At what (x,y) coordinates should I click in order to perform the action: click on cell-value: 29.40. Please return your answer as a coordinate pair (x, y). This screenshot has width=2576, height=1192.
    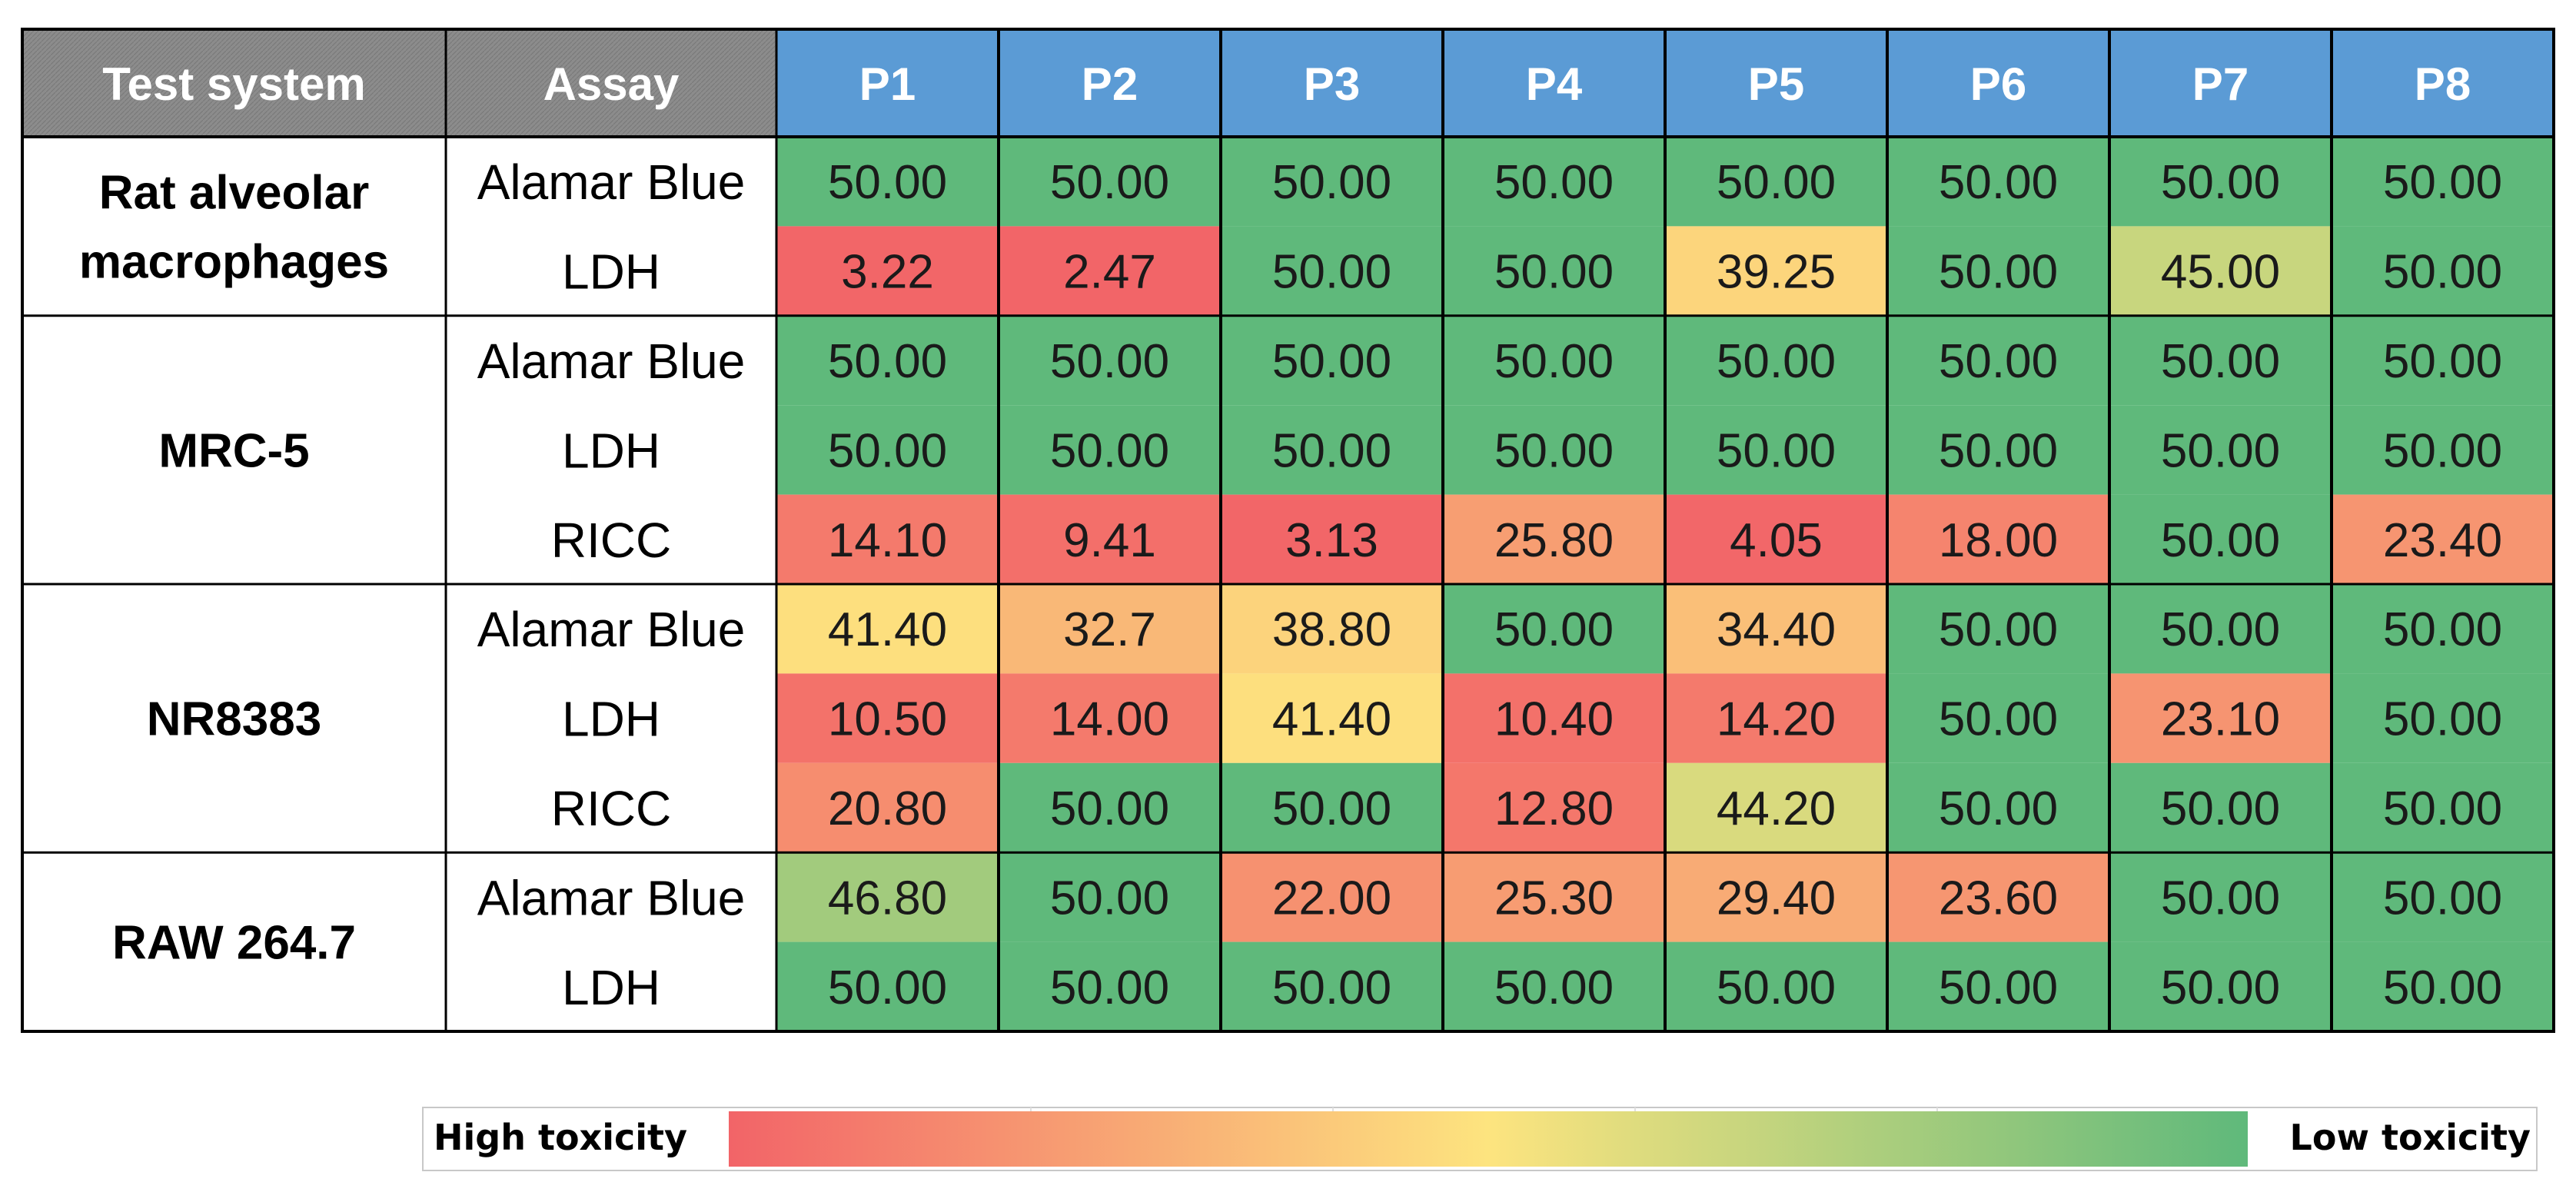
    Looking at the image, I should click on (1776, 898).